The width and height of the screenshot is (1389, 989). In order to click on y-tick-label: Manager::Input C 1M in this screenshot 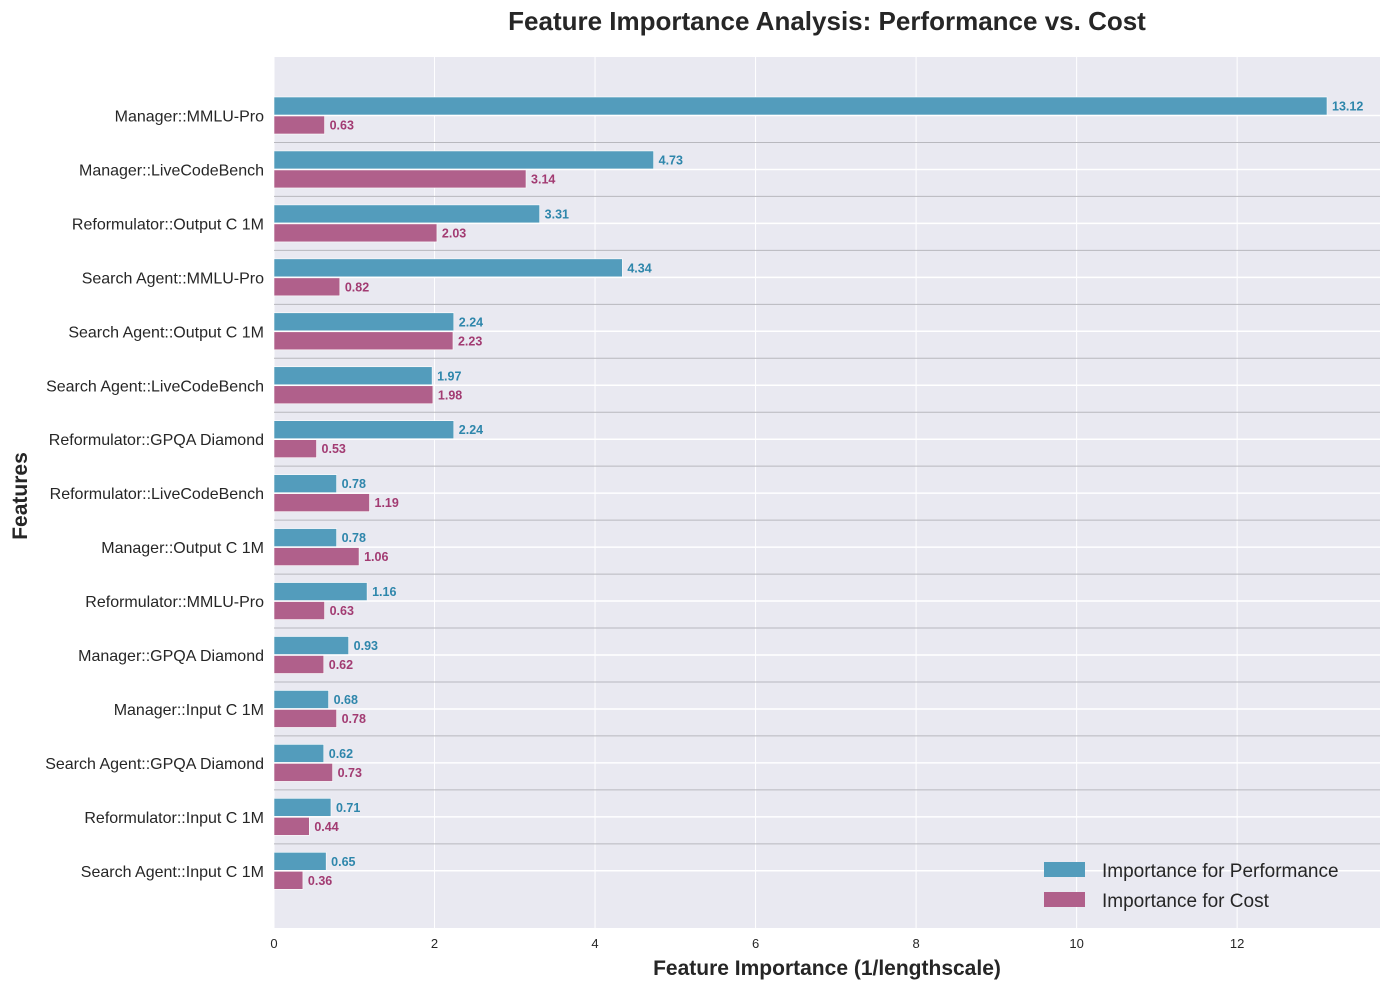, I will do `click(189, 710)`.